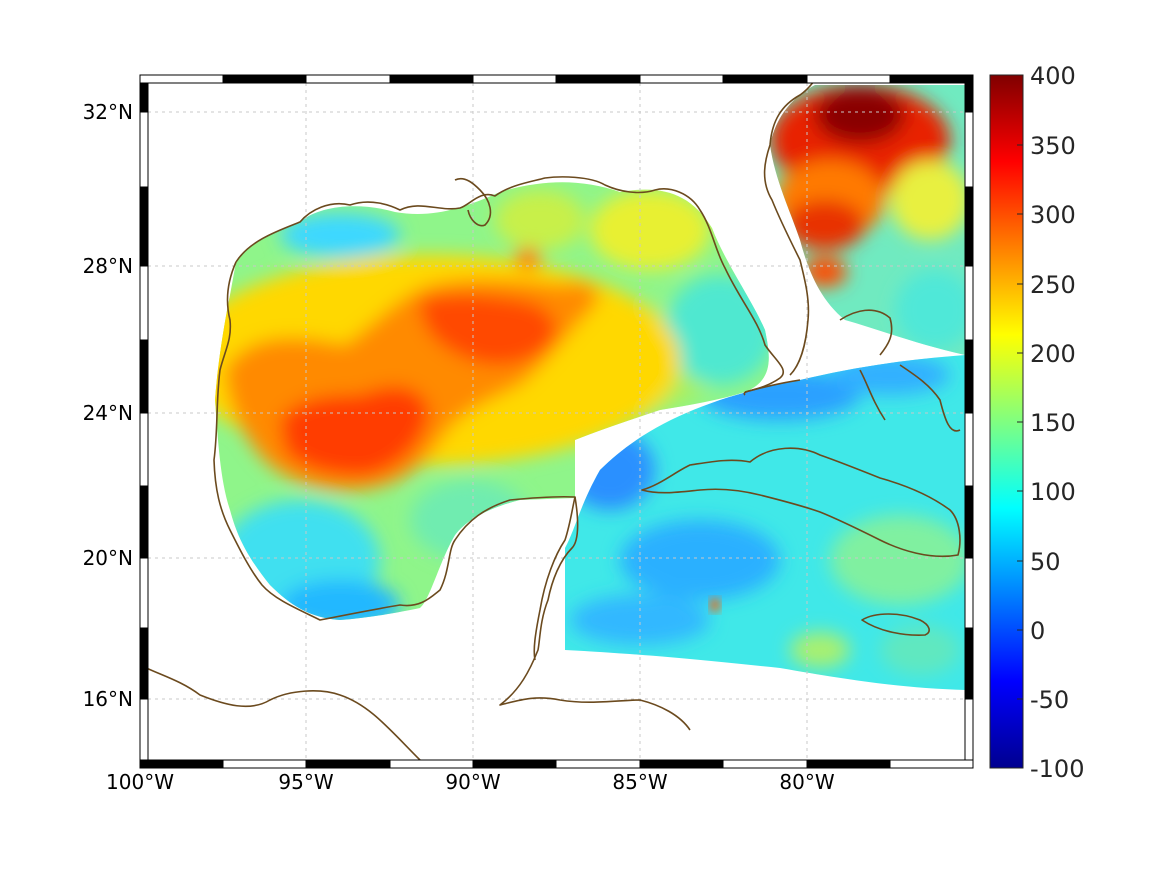 The image size is (1167, 875). I want to click on coastline-mississippi-delta, so click(473, 202).